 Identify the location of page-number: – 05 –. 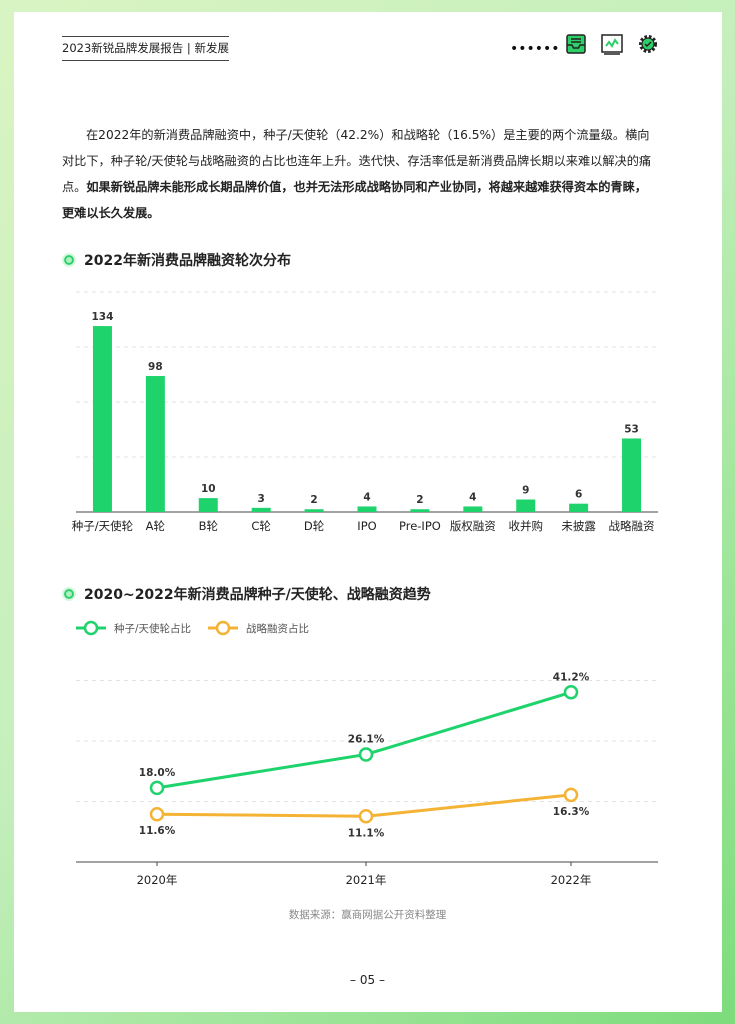
(367, 980).